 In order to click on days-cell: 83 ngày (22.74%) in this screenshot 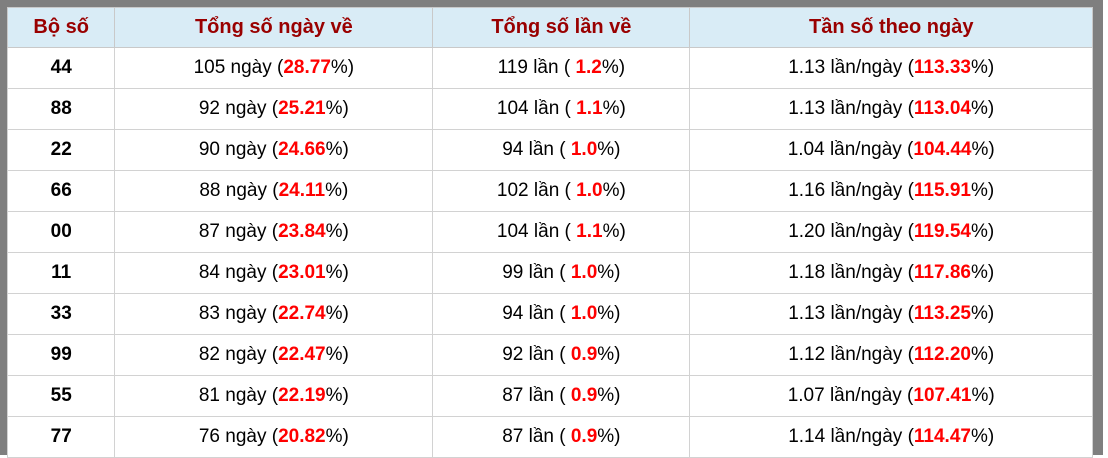, I will do `click(274, 314)`.